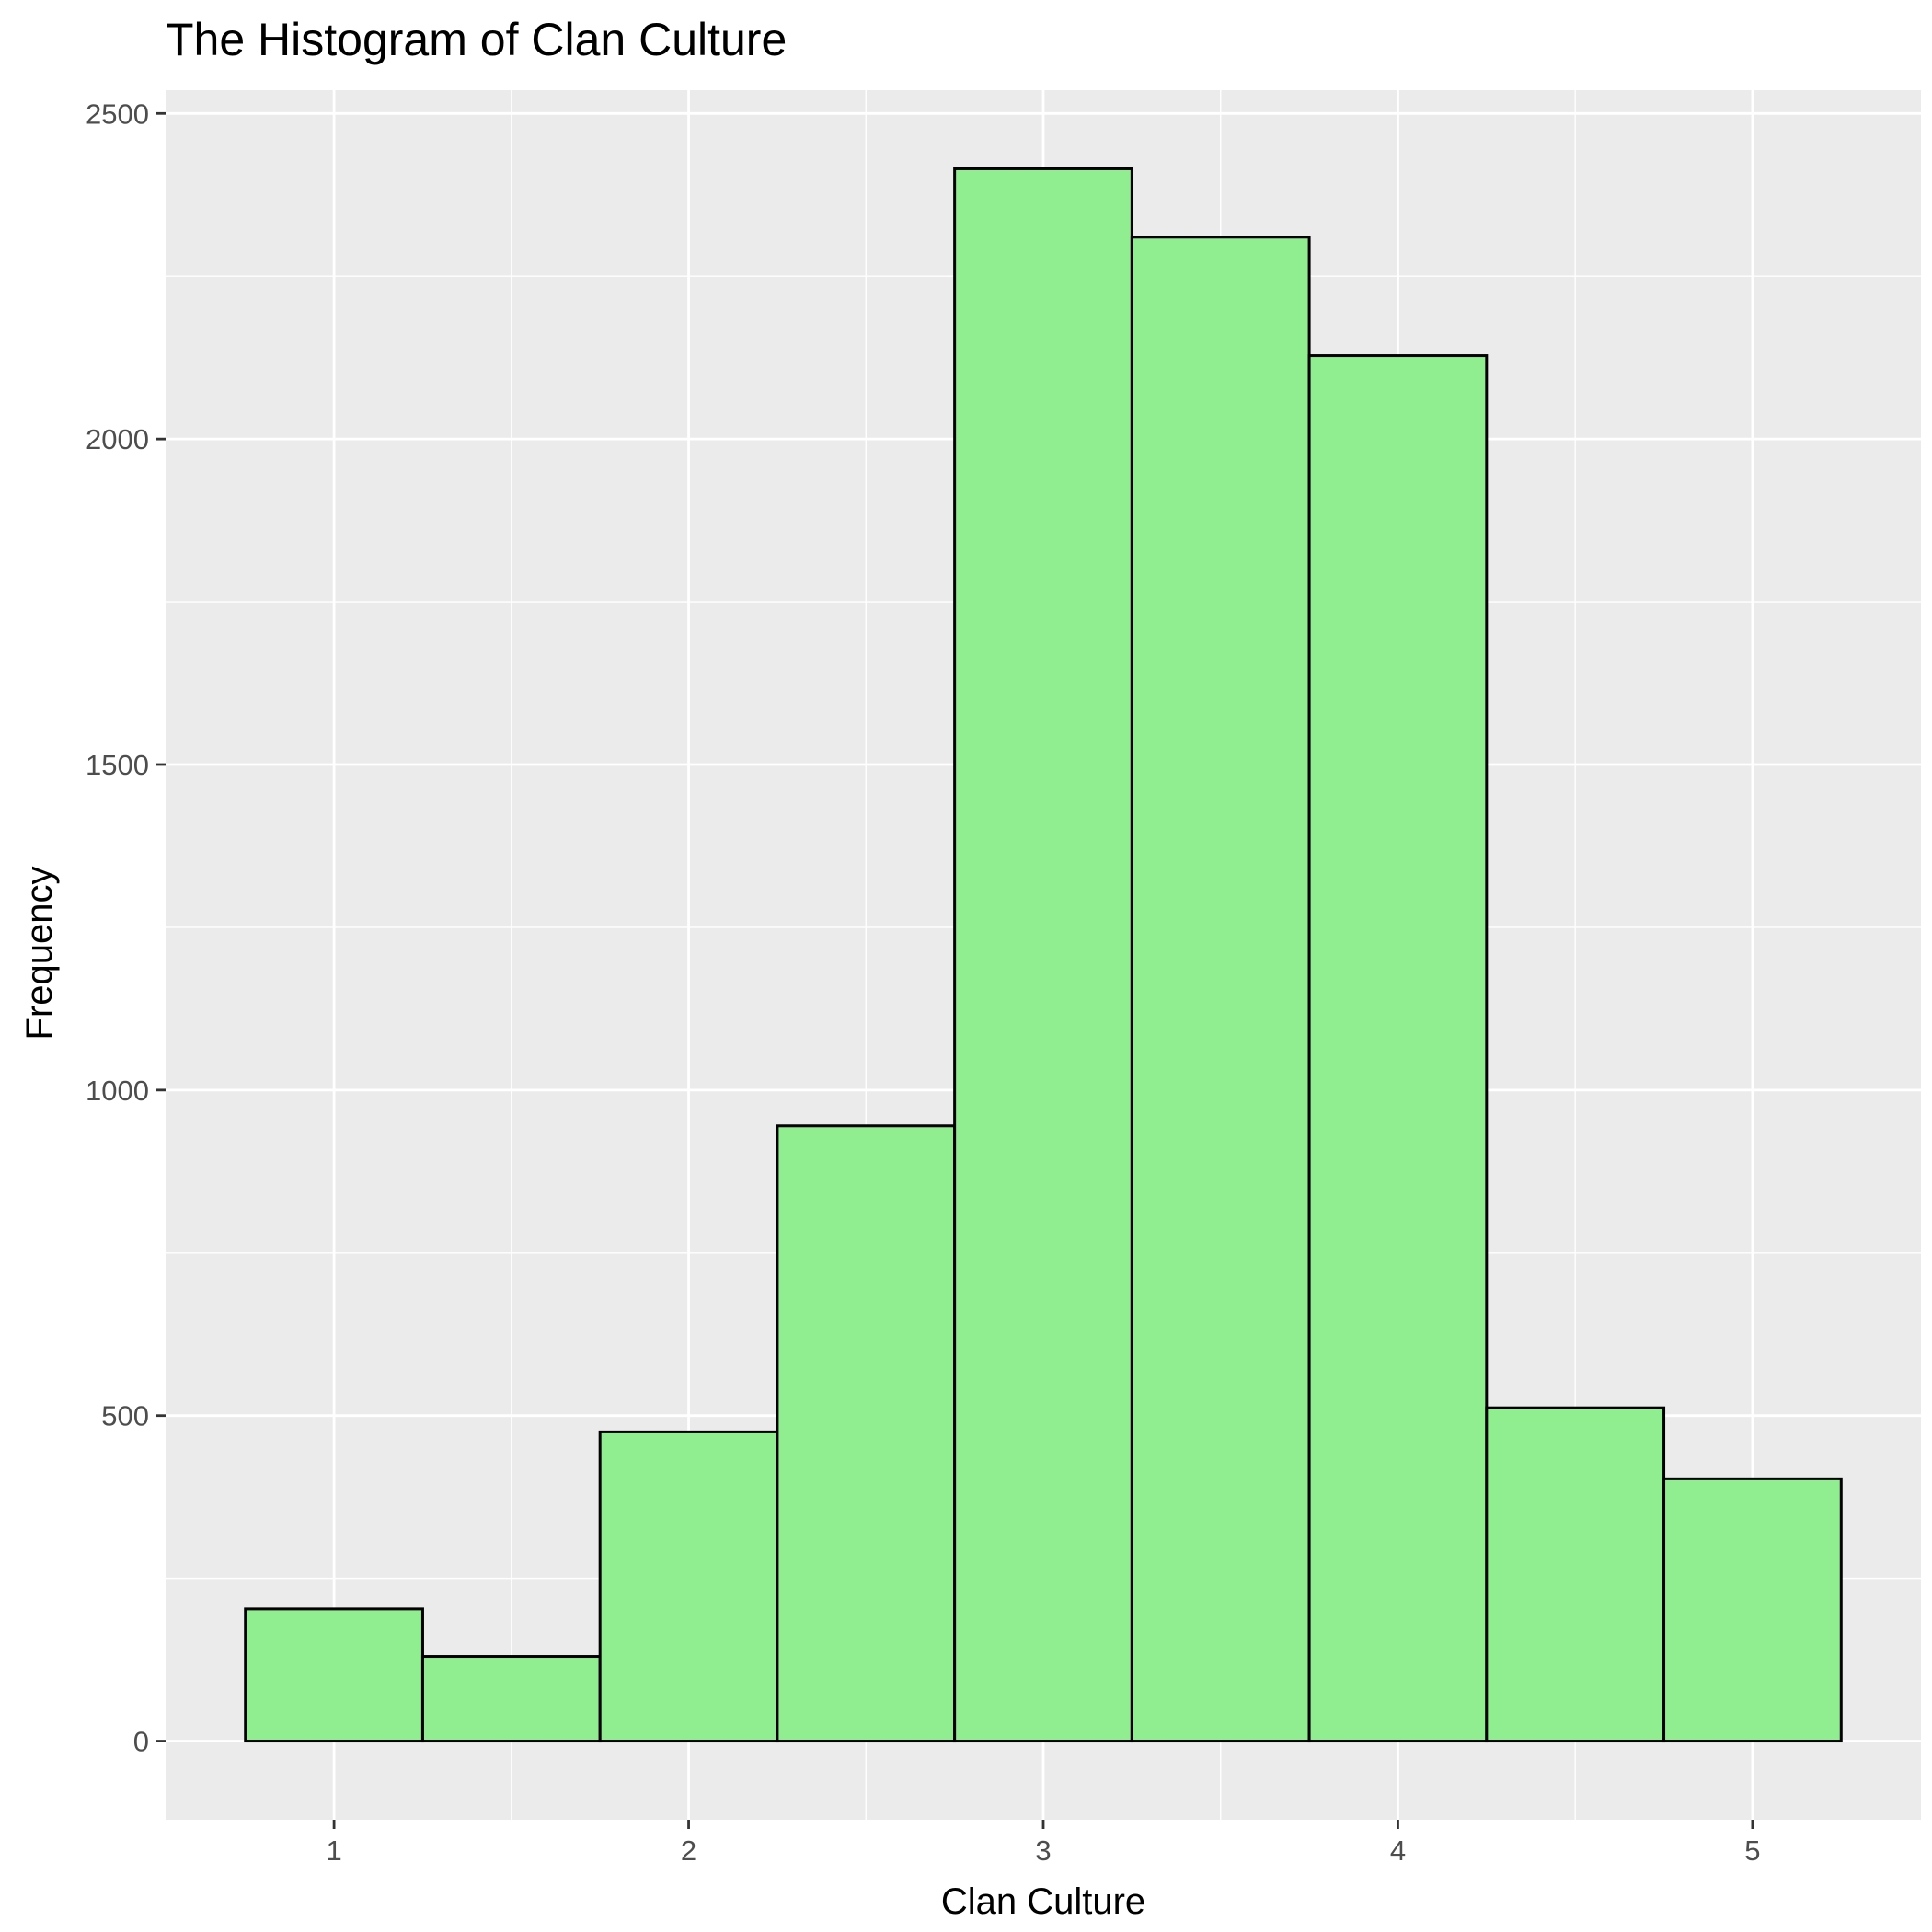 The width and height of the screenshot is (1932, 1932). I want to click on x-tick-label: 4, so click(1398, 1850).